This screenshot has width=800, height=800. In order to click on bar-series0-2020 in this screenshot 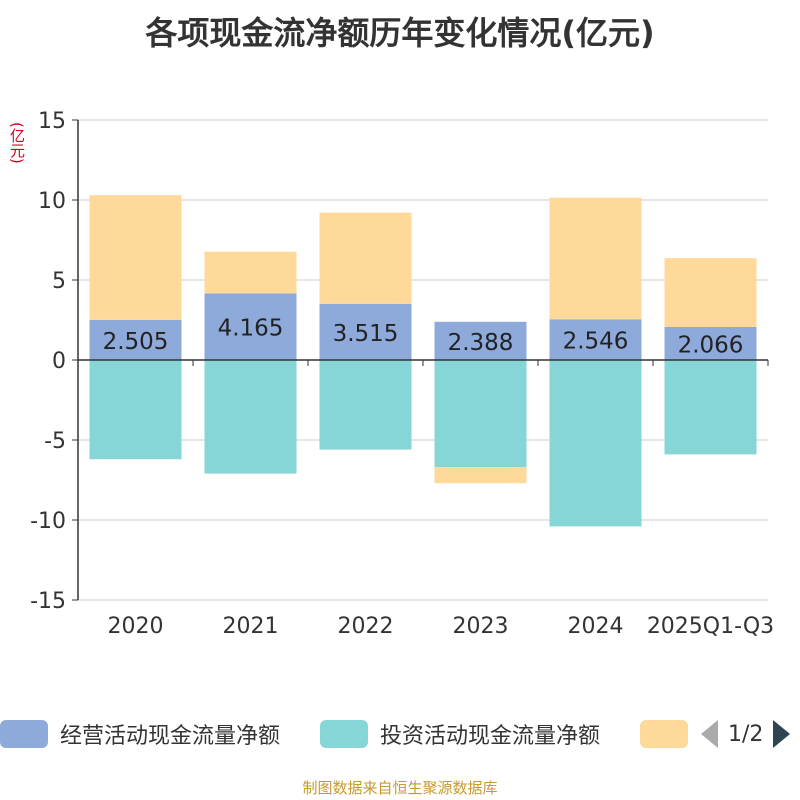, I will do `click(135, 339)`.